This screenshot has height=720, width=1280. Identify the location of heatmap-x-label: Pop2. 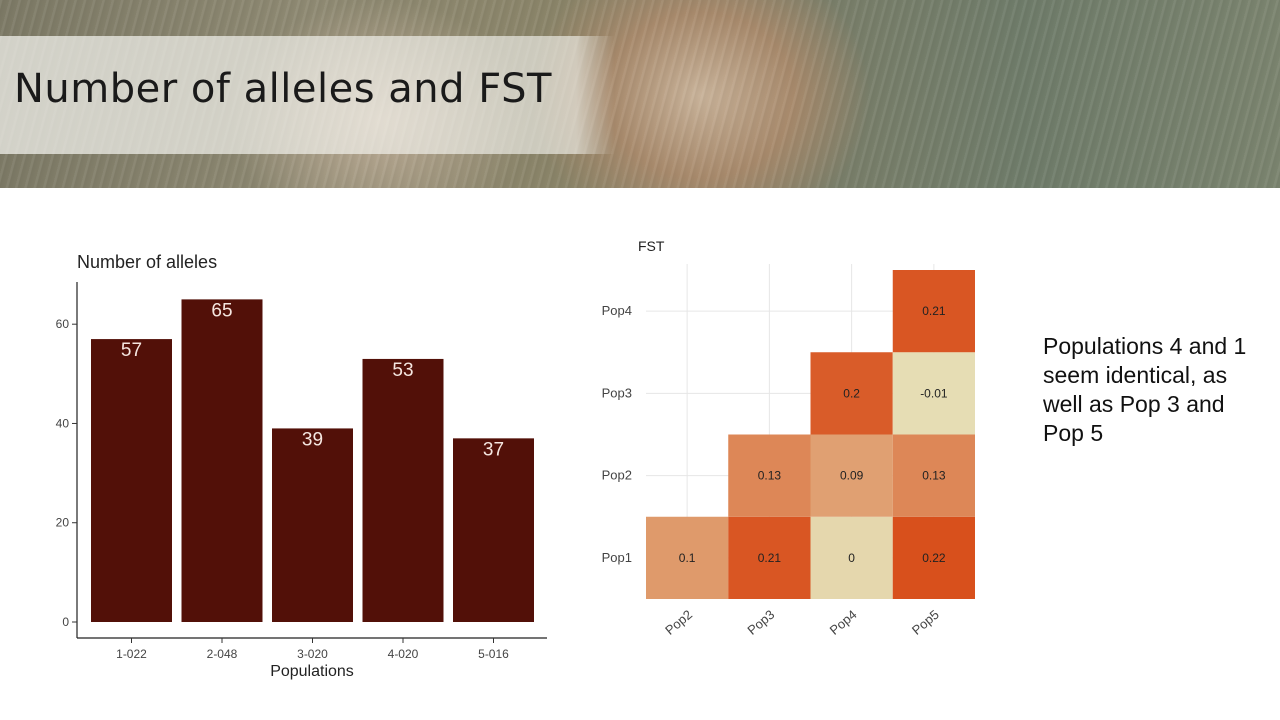
(678, 622).